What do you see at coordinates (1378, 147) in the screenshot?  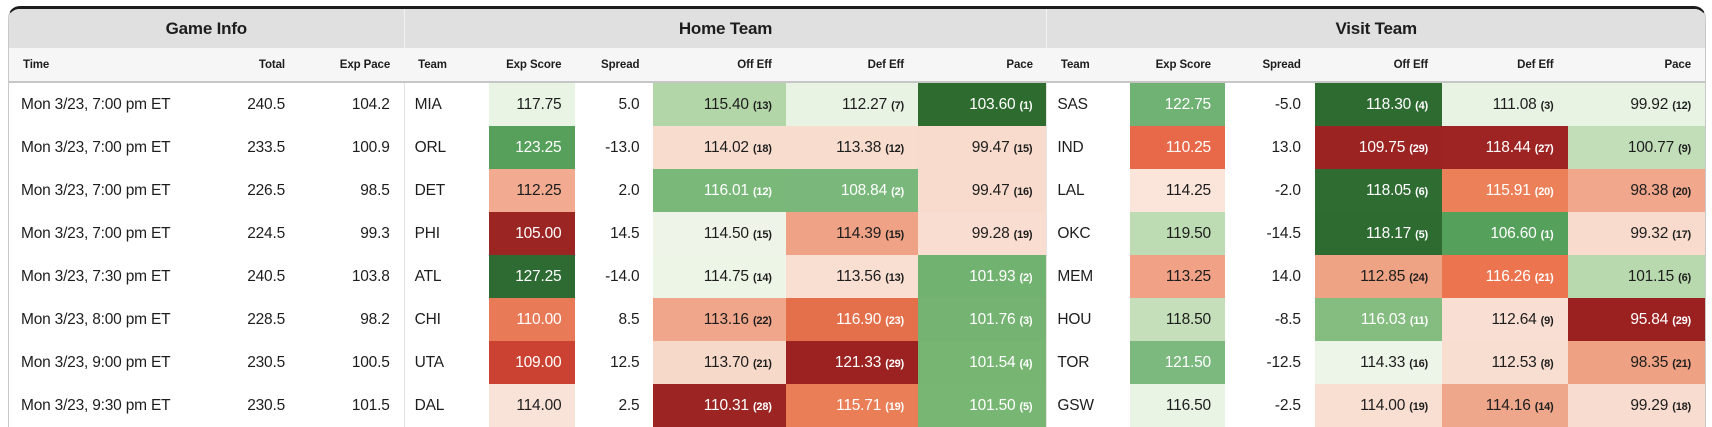 I see `visit-off-eff-cell: 109.75 (29)` at bounding box center [1378, 147].